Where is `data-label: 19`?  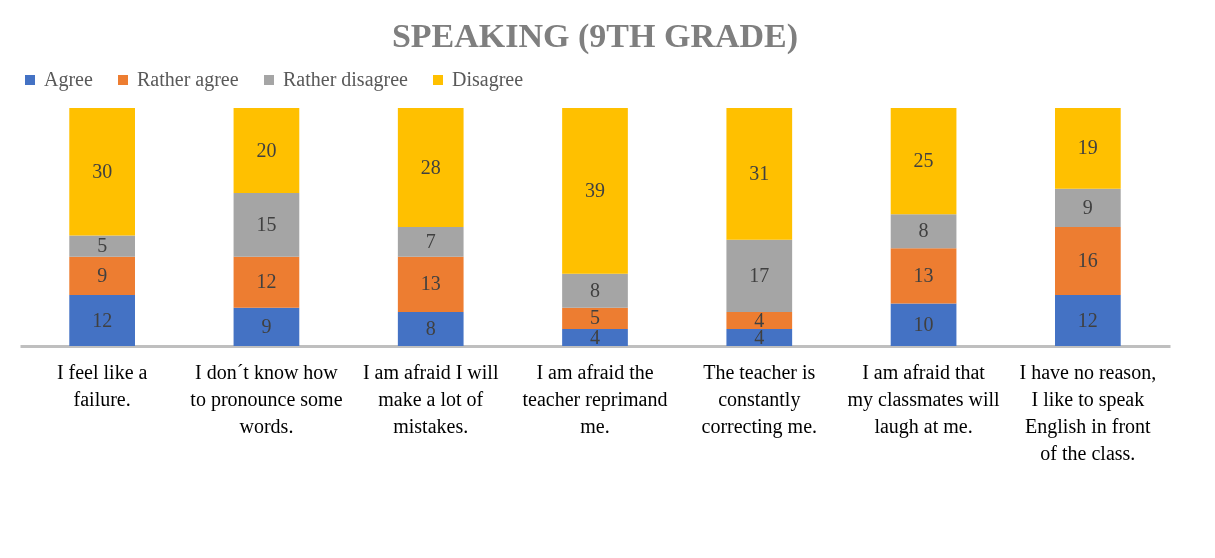
data-label: 19 is located at coordinates (1087, 147).